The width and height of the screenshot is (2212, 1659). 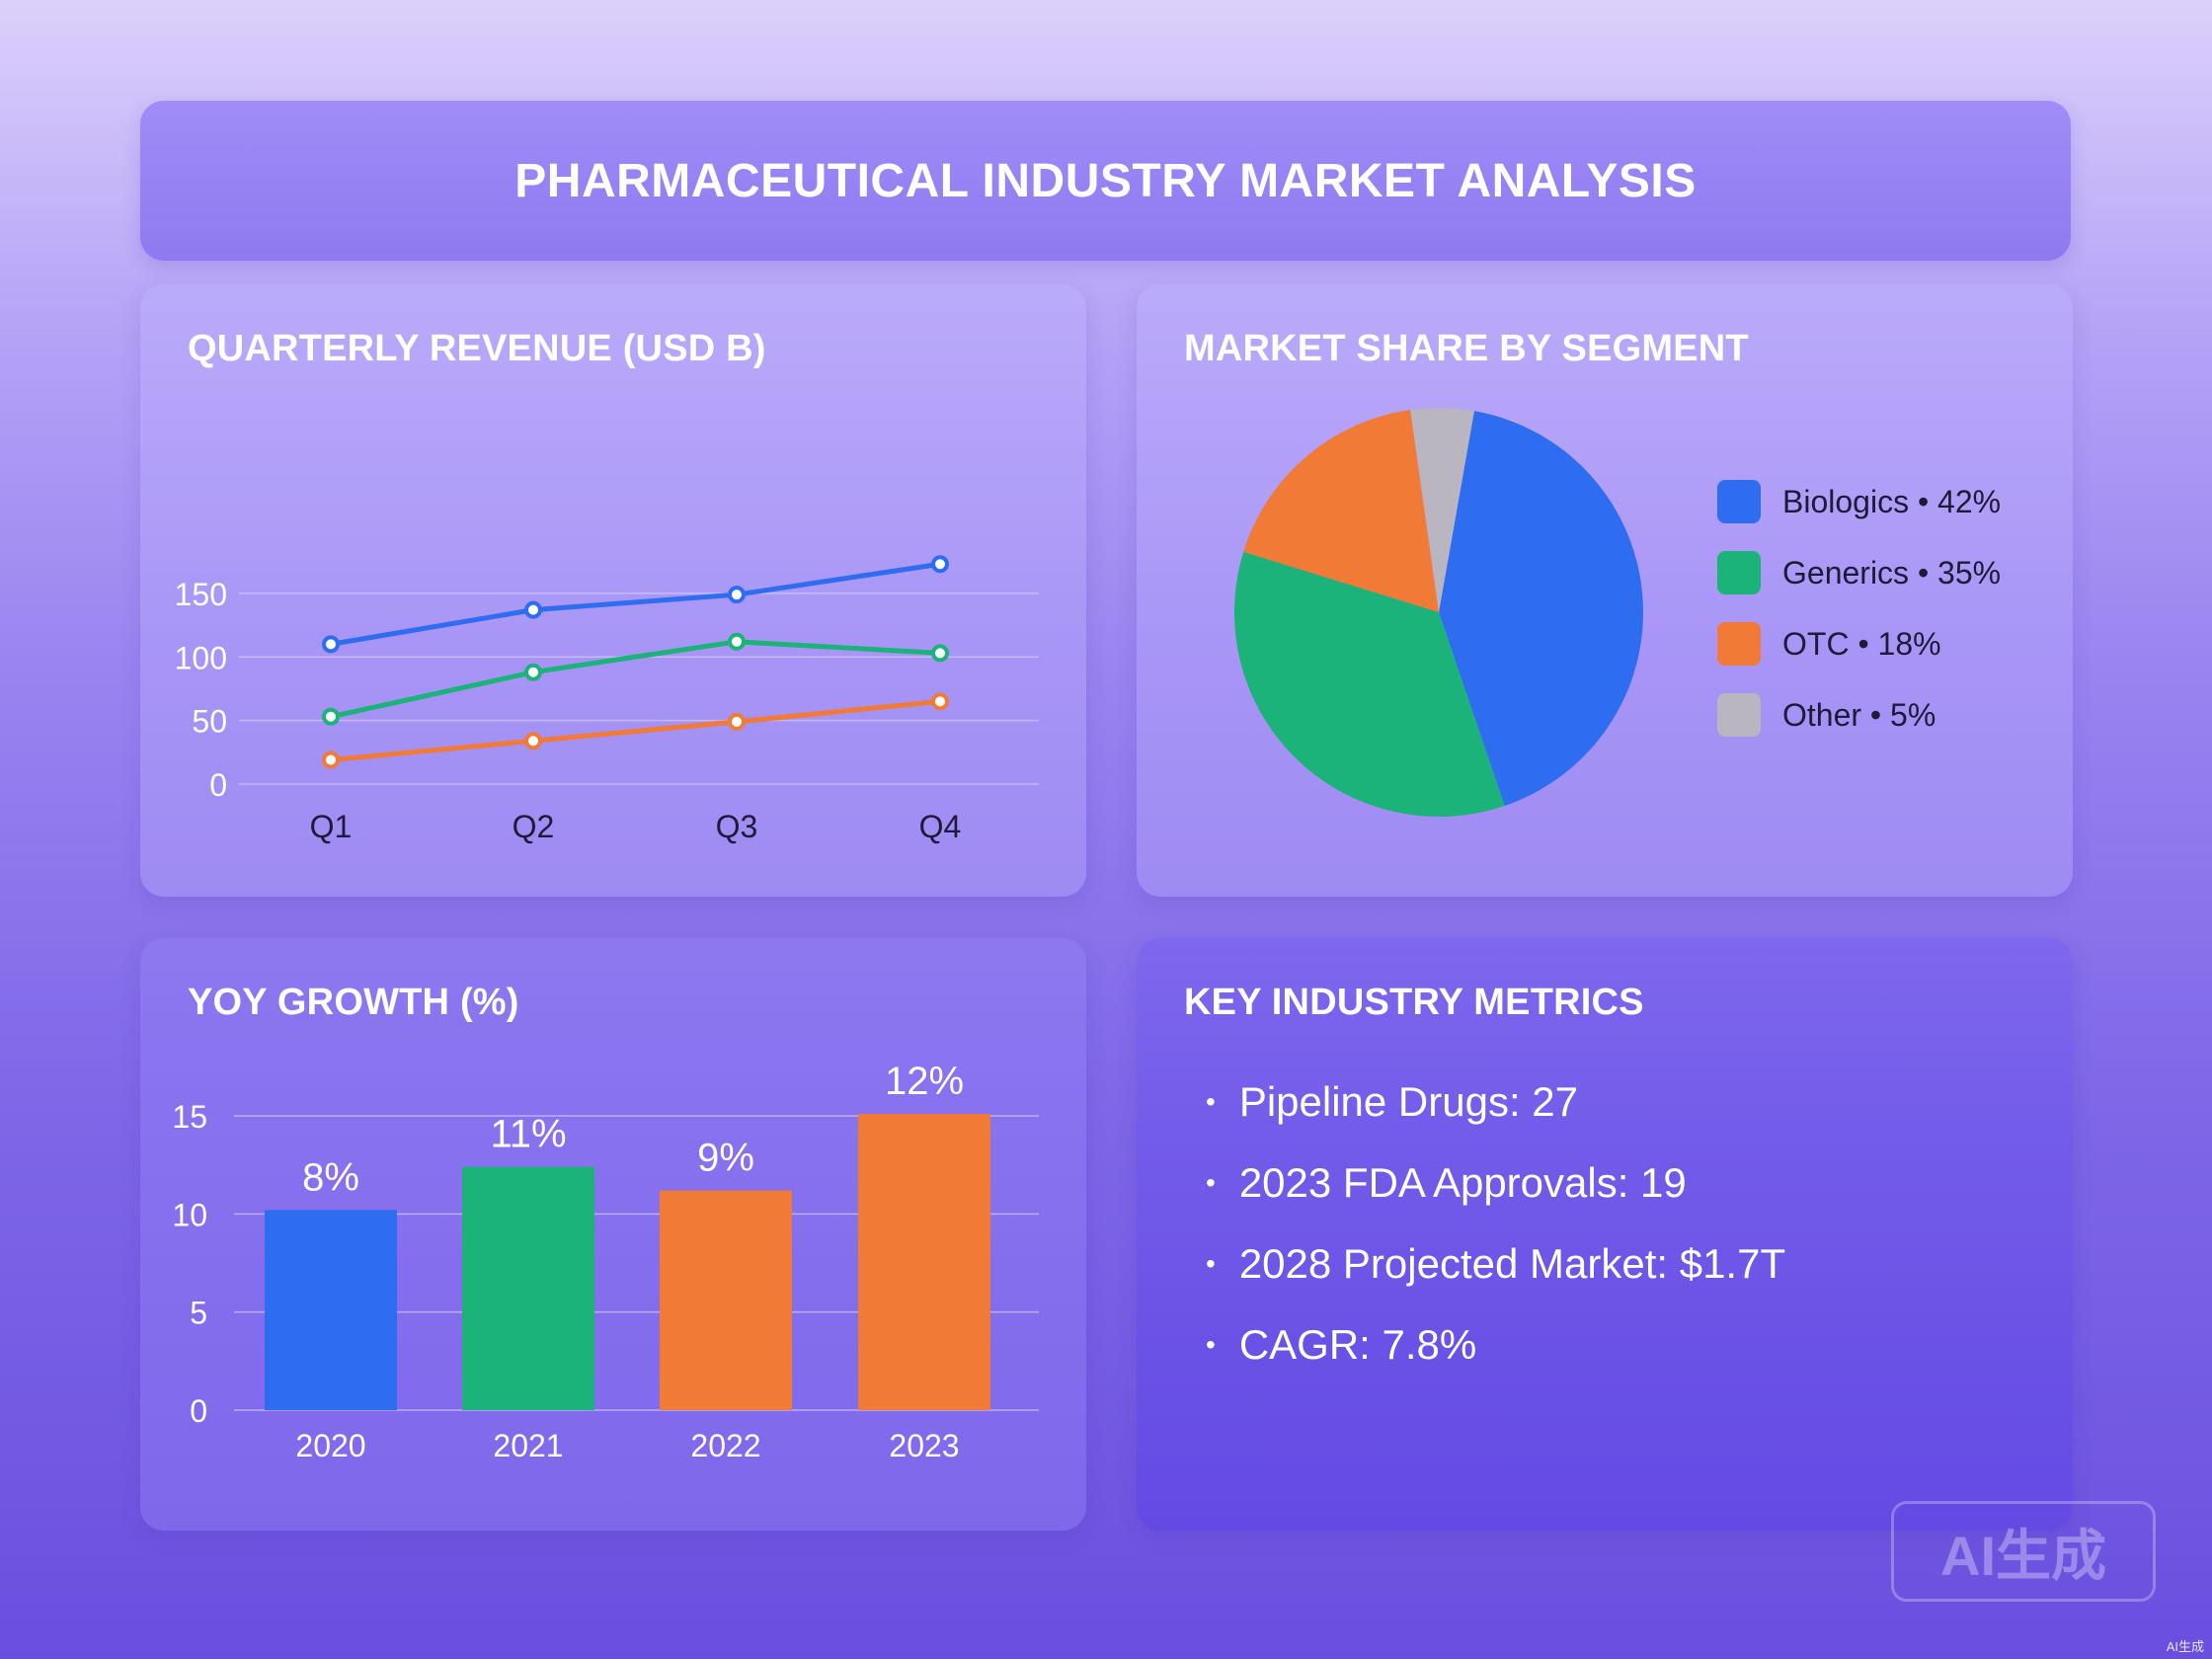 I want to click on title-banner: PHARMACEUTICAL INDUSTRY MARKET ANALYSIS, so click(x=1105, y=181).